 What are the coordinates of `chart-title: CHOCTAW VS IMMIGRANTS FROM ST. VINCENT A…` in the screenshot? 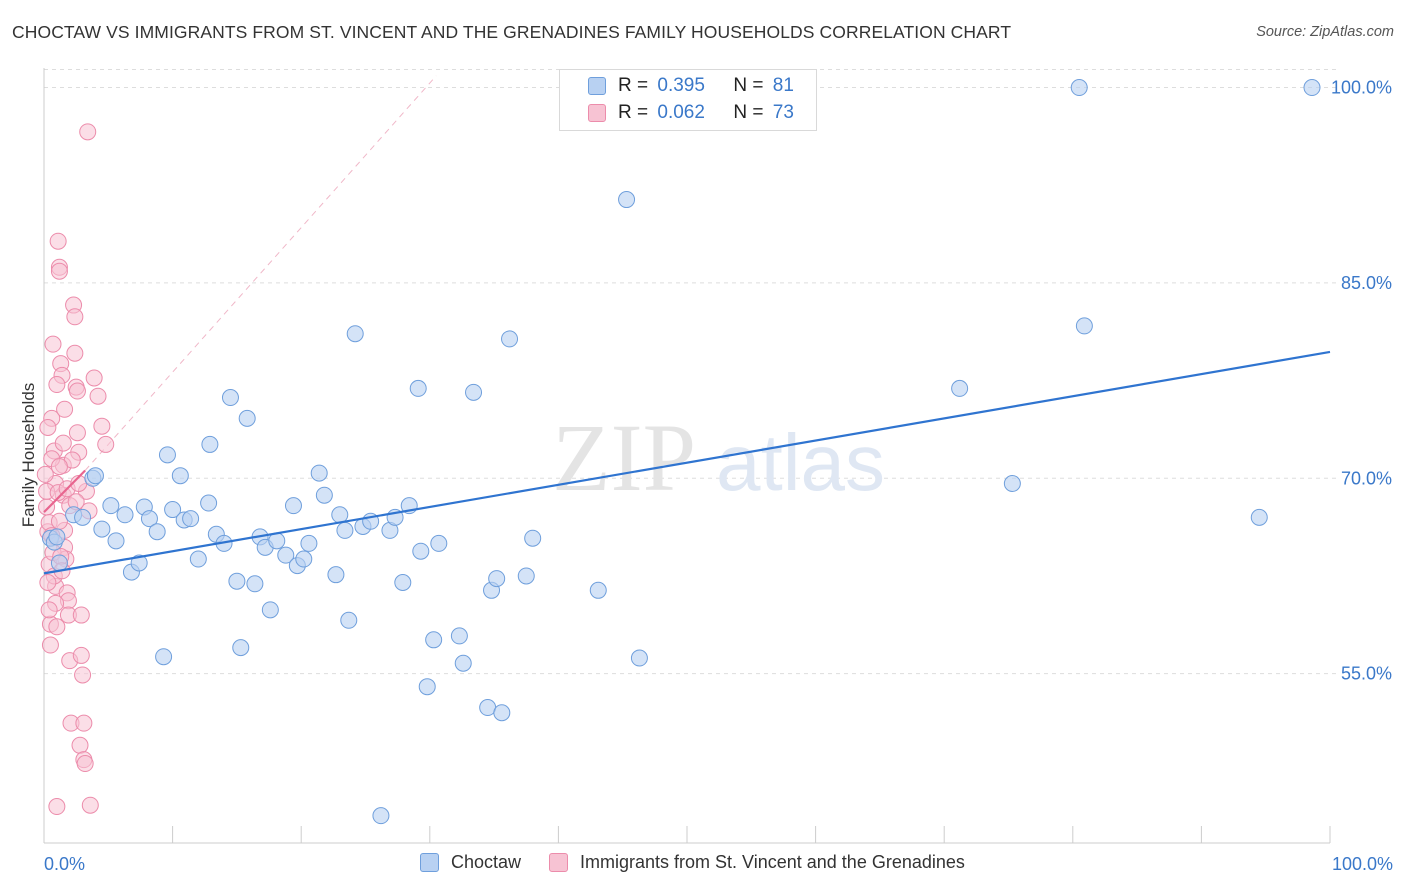 It's located at (512, 32).